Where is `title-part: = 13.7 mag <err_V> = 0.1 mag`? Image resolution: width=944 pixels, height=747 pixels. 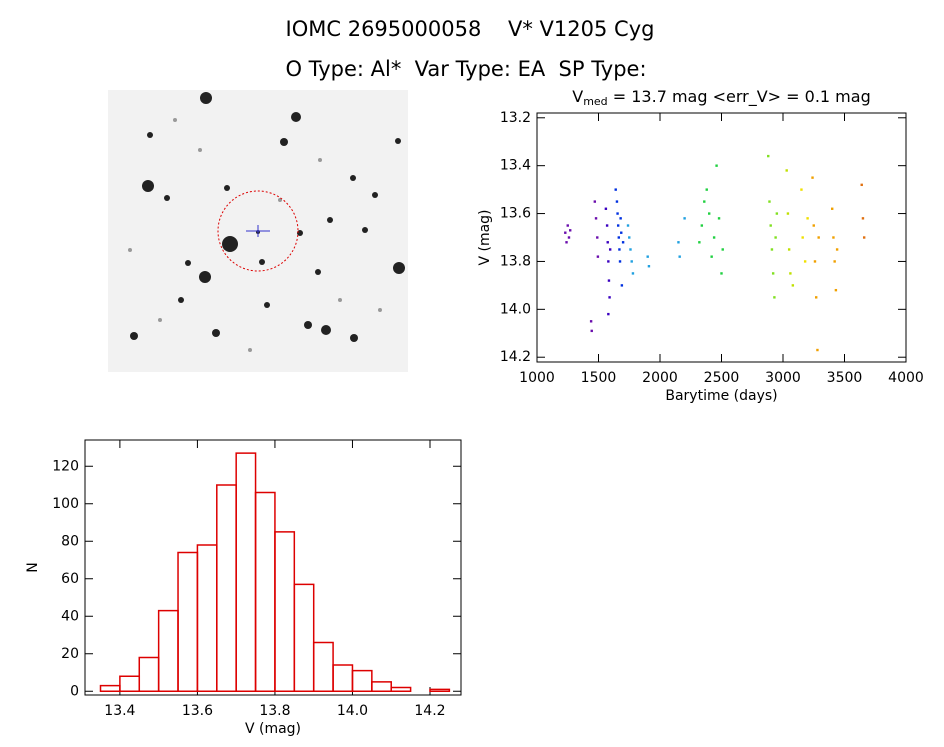
title-part: = 13.7 mag <err_V> = 0.1 mag is located at coordinates (739, 97).